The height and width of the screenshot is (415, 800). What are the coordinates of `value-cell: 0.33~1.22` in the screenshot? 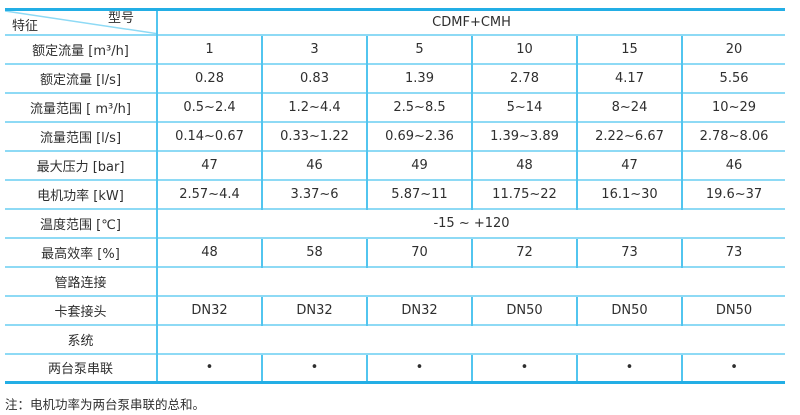 It's located at (314, 135).